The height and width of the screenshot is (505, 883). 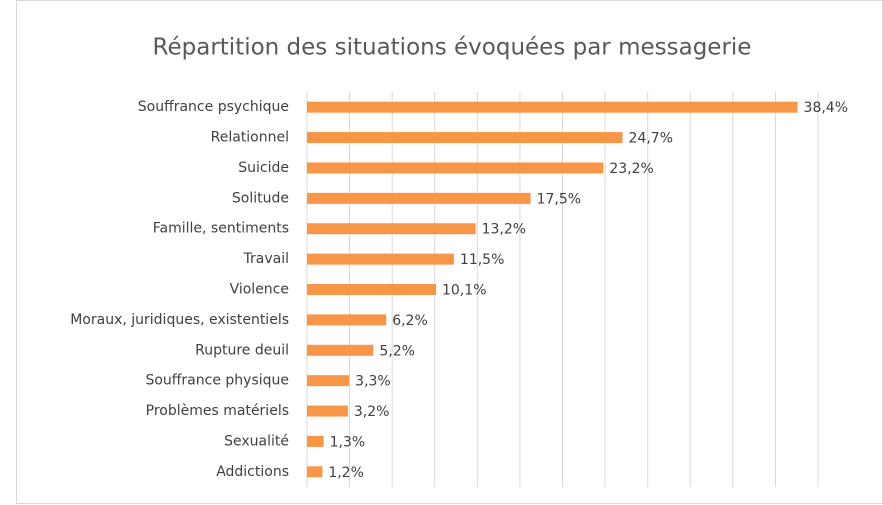 What do you see at coordinates (504, 230) in the screenshot?
I see `data-label: 13,2%` at bounding box center [504, 230].